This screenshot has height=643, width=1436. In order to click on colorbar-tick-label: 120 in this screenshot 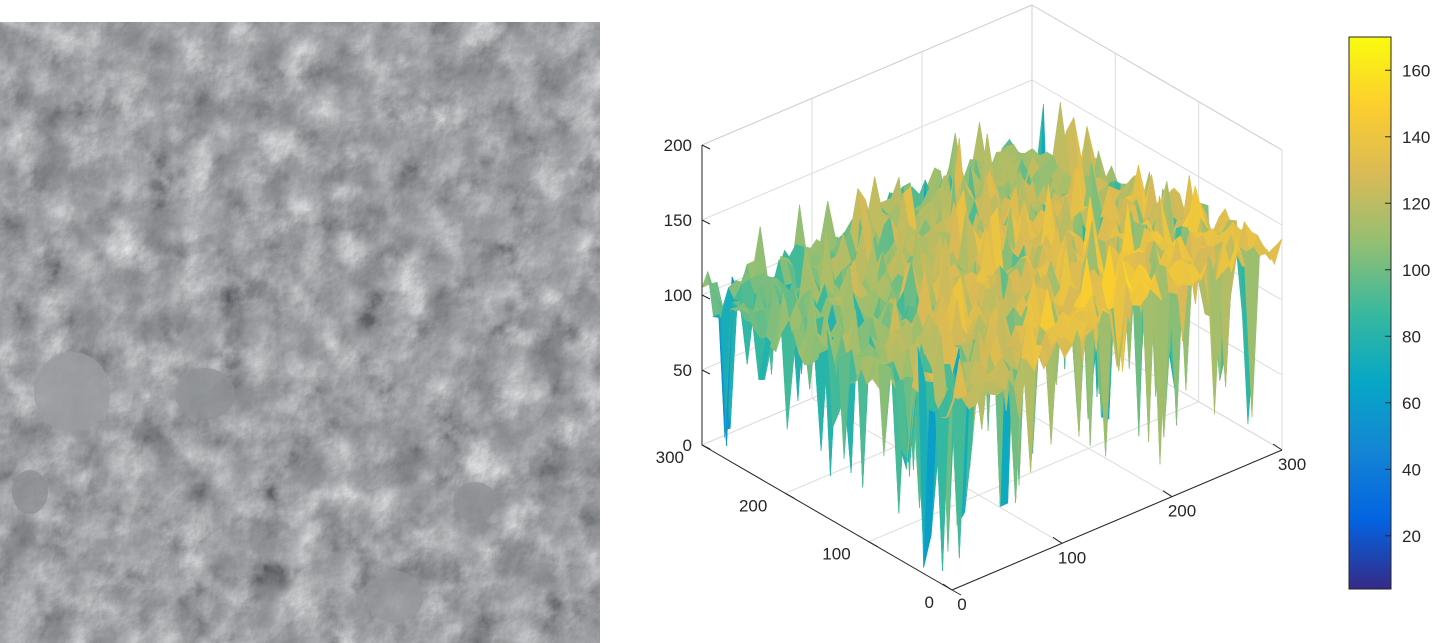, I will do `click(1416, 203)`.